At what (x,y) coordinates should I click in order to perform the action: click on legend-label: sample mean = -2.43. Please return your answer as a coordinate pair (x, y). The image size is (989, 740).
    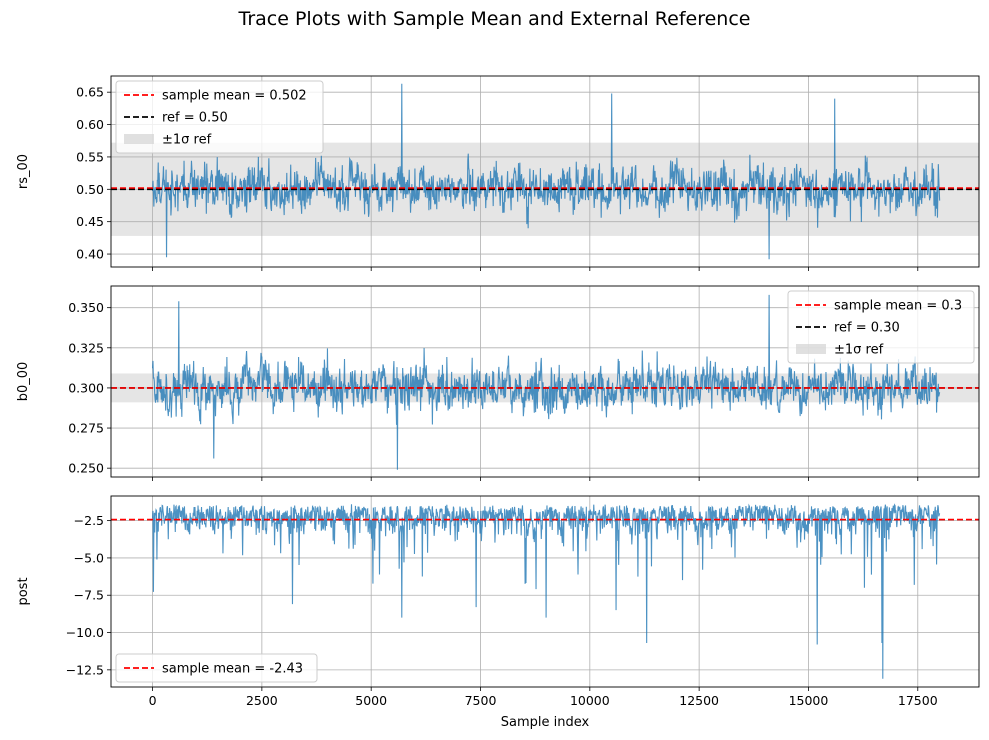
    Looking at the image, I should click on (232, 669).